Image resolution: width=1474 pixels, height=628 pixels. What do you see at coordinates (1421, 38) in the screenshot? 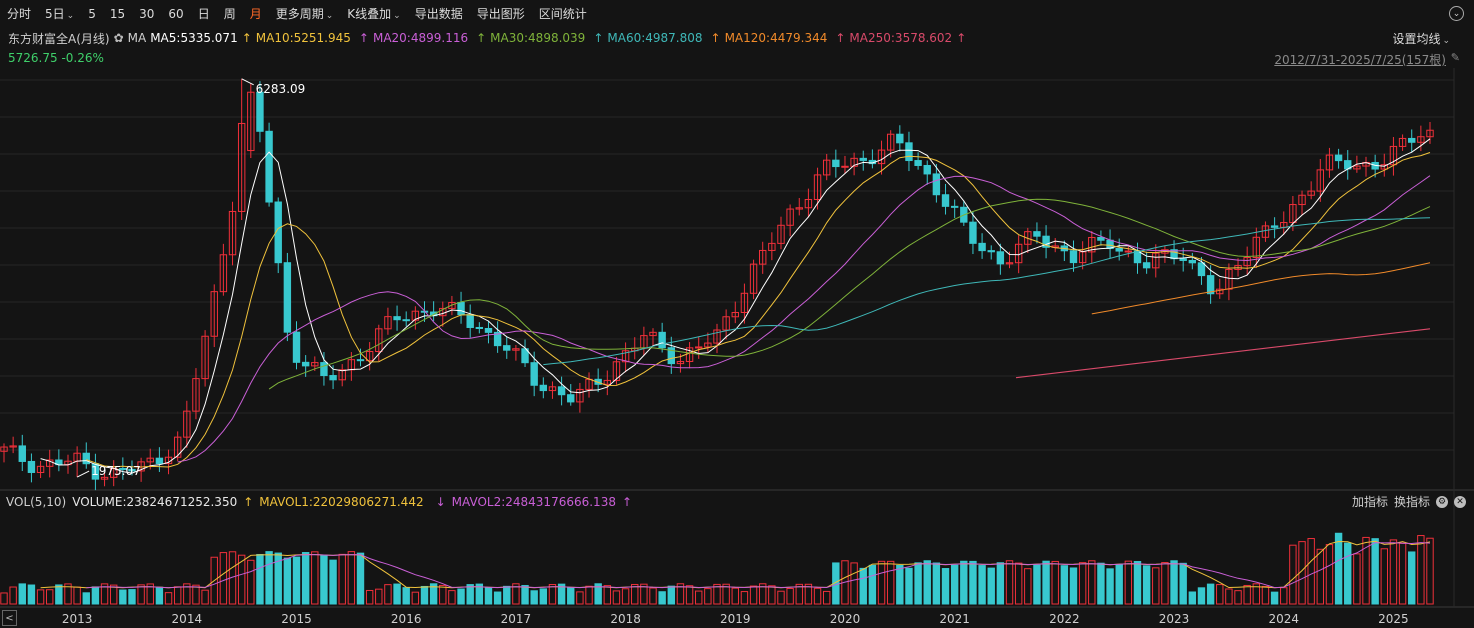
I see `ma-settings-button: 设置均线 ⌄` at bounding box center [1421, 38].